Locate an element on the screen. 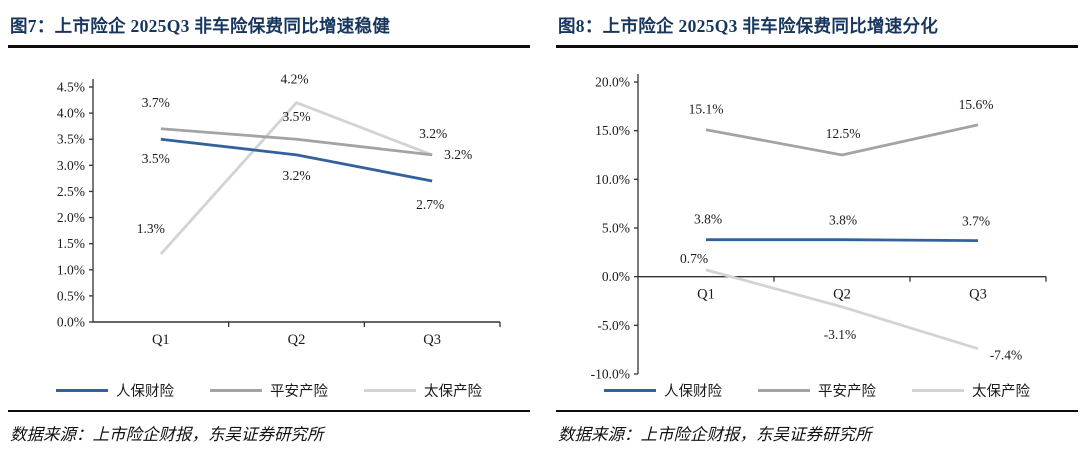 Image resolution: width=1080 pixels, height=456 pixels. figure8-legend: 人保财险 平安产险 太保产险 is located at coordinates (817, 390).